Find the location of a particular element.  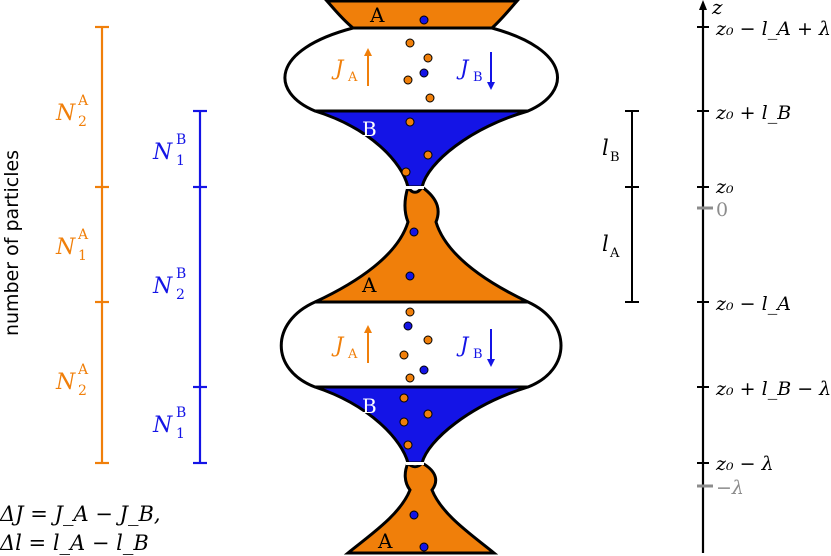

flux-arrow-up-top is located at coordinates (368, 67).